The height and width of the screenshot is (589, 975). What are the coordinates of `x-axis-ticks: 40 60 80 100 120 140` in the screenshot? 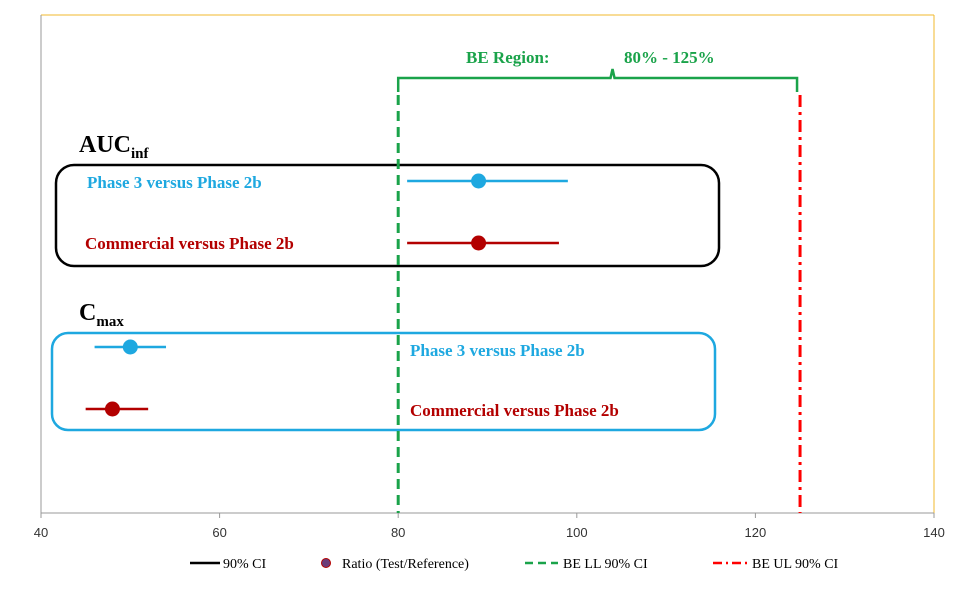 It's located at (489, 526).